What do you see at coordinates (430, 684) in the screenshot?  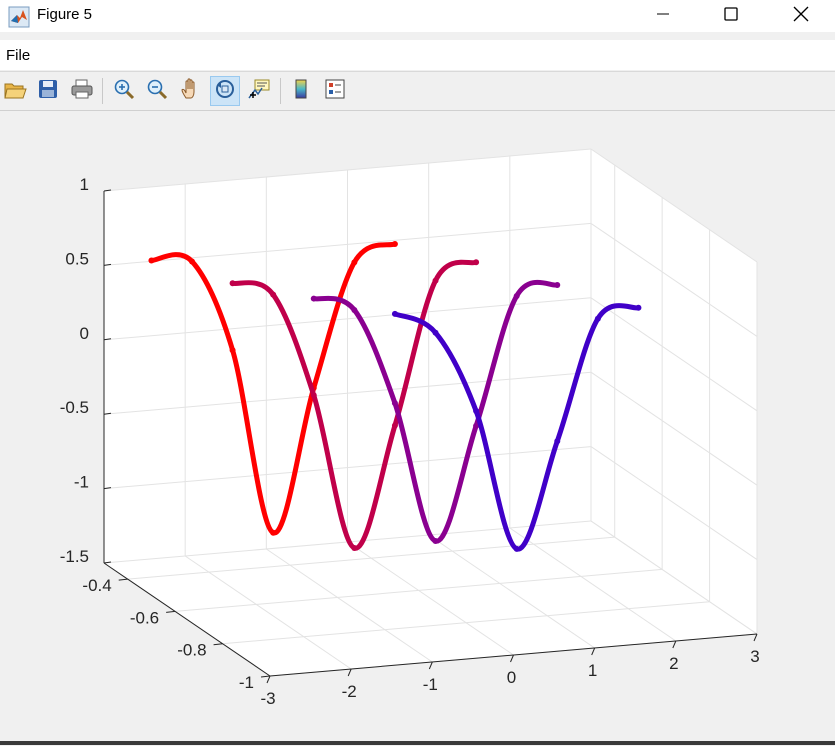 I see `x-tick-label: -1` at bounding box center [430, 684].